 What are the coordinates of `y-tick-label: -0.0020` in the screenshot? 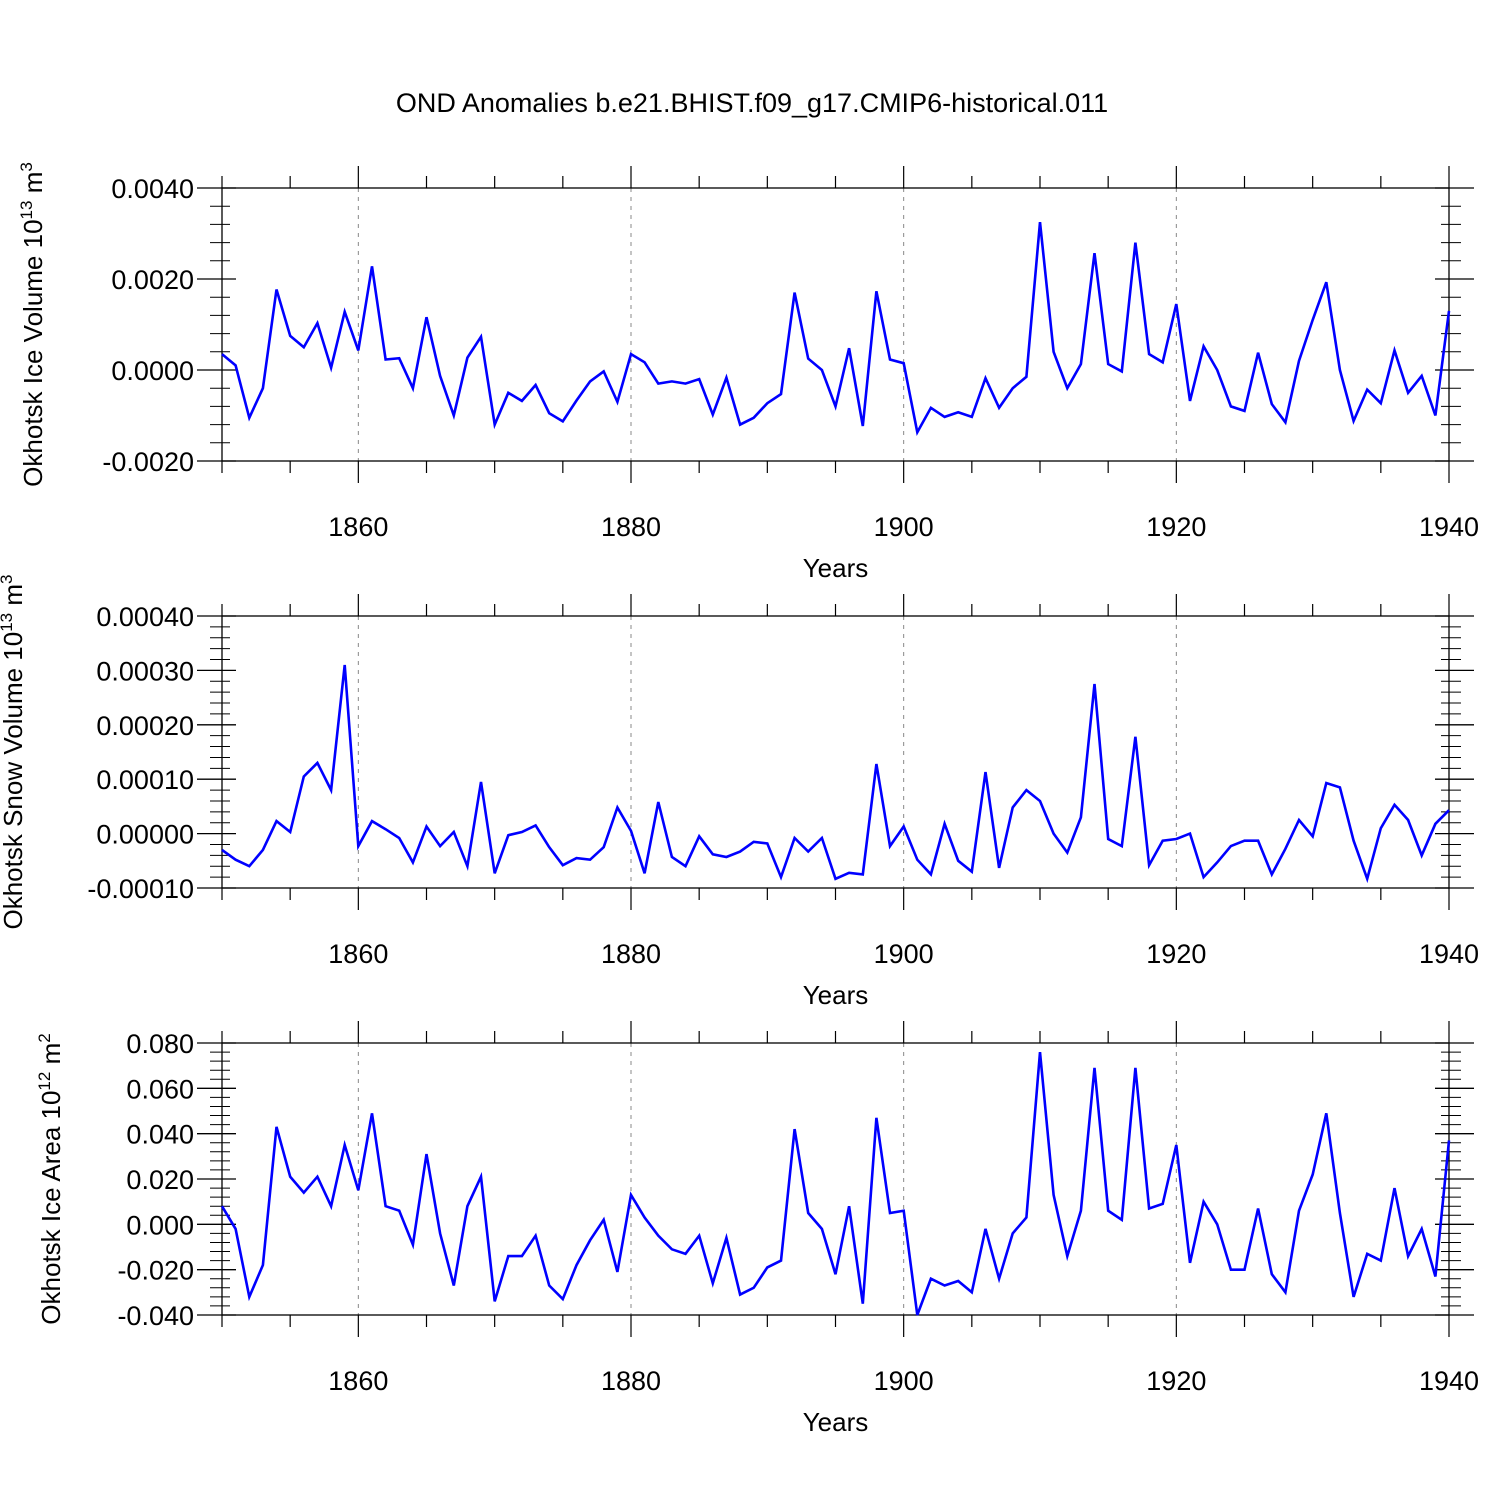 It's located at (148, 462).